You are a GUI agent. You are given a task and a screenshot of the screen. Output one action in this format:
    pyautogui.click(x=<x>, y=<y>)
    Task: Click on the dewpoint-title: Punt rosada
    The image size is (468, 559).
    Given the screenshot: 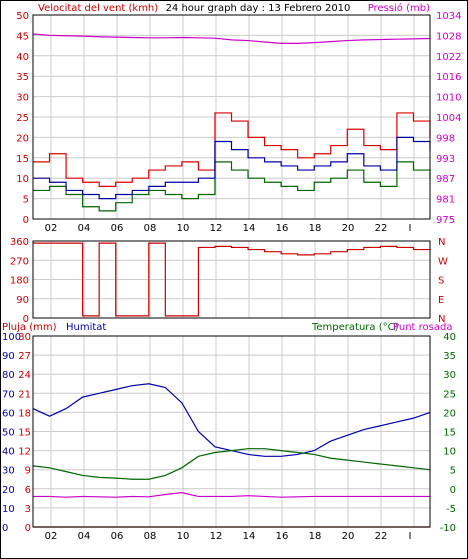 What is the action you would take?
    pyautogui.click(x=422, y=327)
    